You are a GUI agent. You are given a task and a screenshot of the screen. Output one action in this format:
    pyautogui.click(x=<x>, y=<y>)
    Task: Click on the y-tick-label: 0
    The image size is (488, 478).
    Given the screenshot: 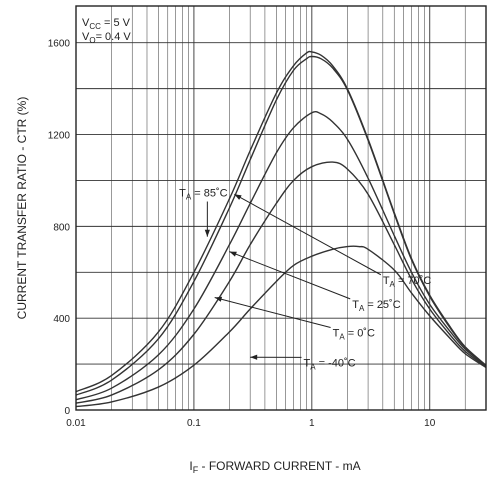 What is the action you would take?
    pyautogui.click(x=67, y=411)
    